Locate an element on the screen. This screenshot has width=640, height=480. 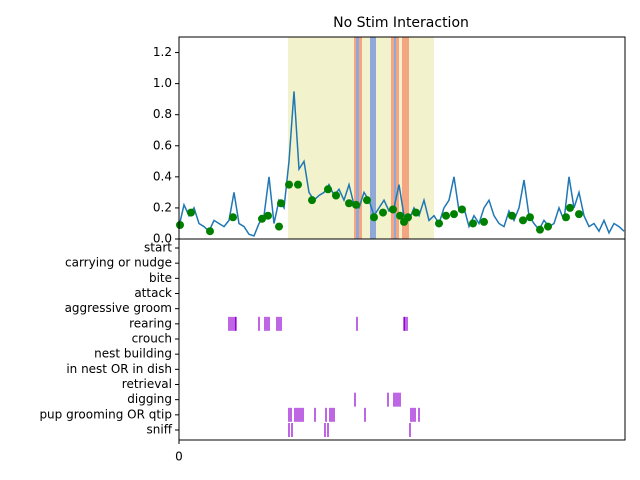
category-label: crouch is located at coordinates (152, 339).